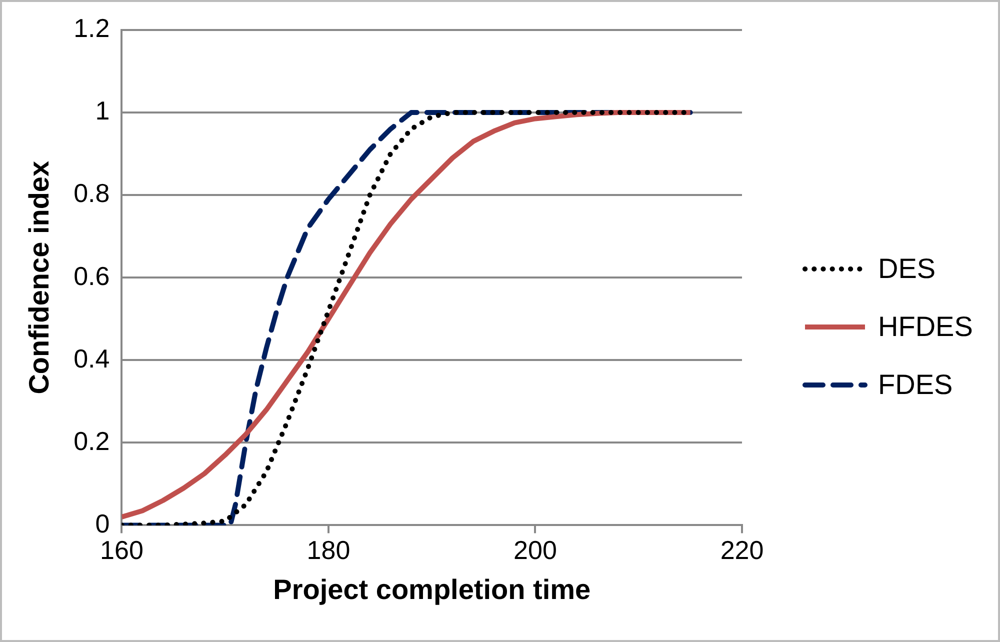  Describe the element at coordinates (92, 358) in the screenshot. I see `y-tick-label: 0.4` at that location.